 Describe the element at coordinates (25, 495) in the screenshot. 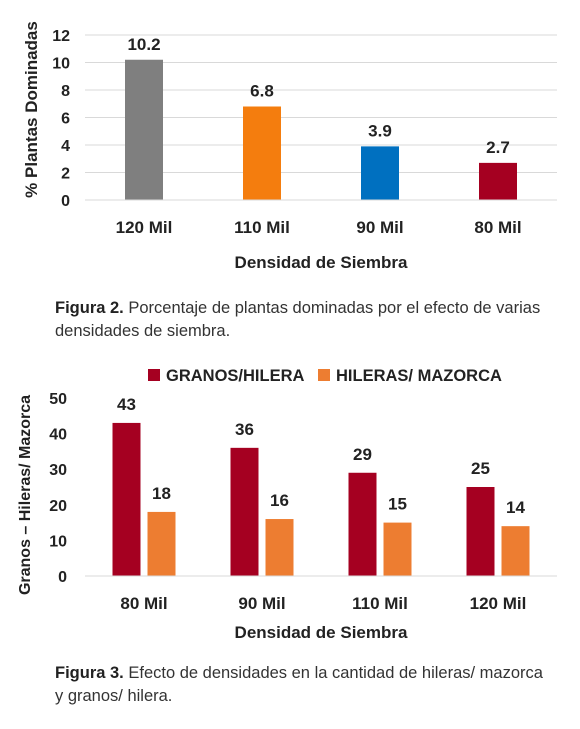

I see `y-axis-label: Granos – Hileras/ Mazorca` at that location.